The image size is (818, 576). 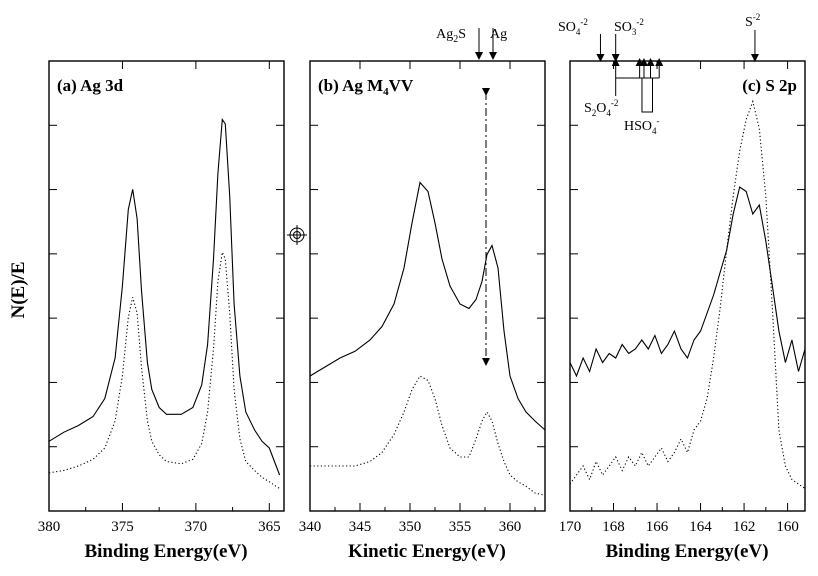 What do you see at coordinates (594, 113) in the screenshot?
I see `s2o4-label-sub1: 2` at bounding box center [594, 113].